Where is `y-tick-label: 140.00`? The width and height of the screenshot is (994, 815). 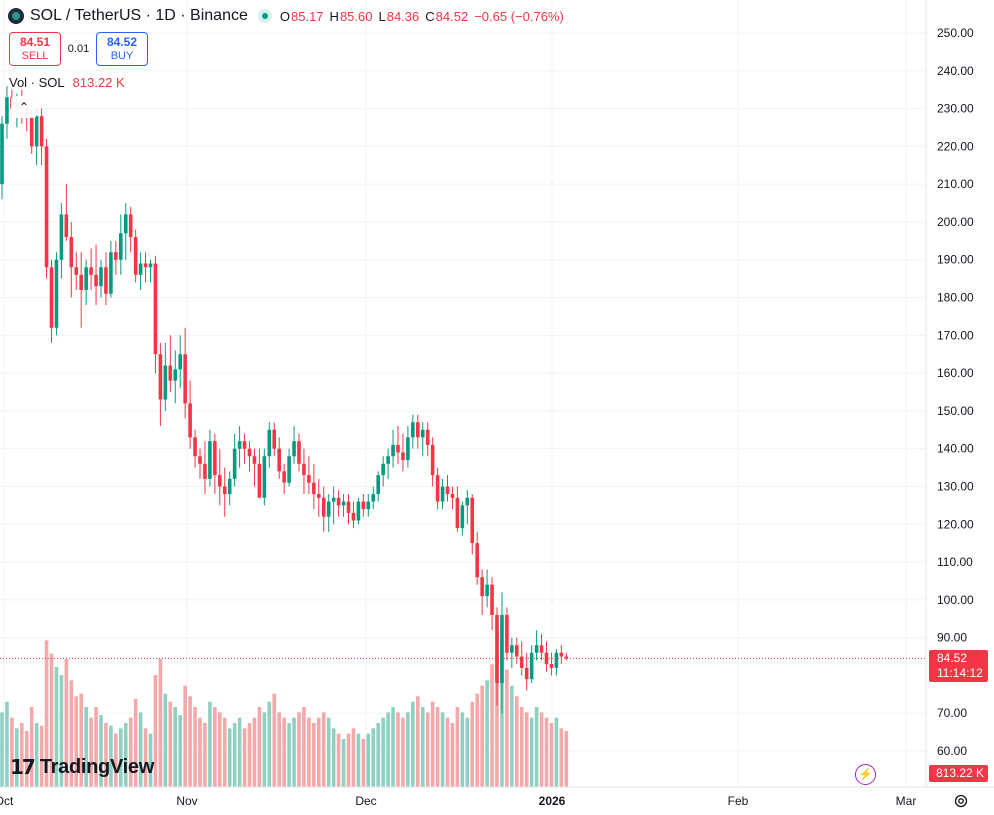
y-tick-label: 140.00 is located at coordinates (955, 449).